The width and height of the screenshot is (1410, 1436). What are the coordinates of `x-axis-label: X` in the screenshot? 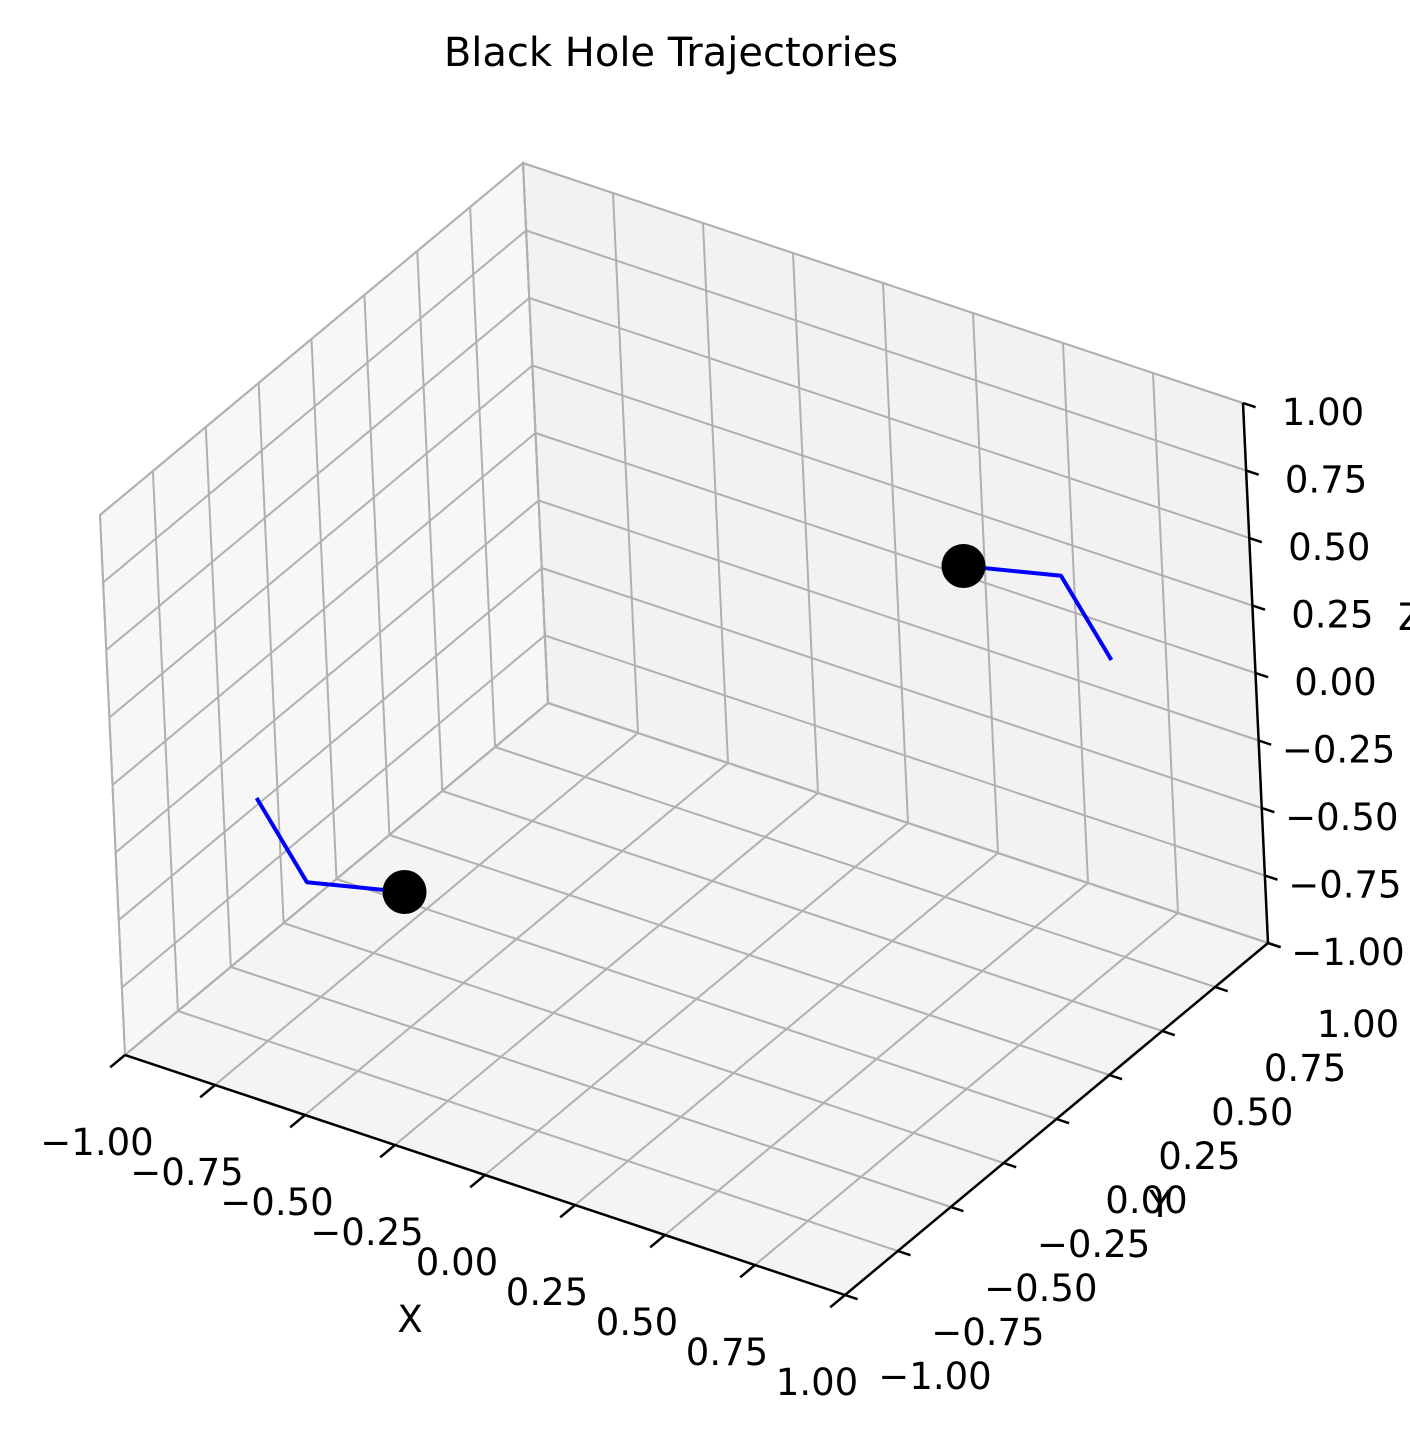 It's located at (409, 1319).